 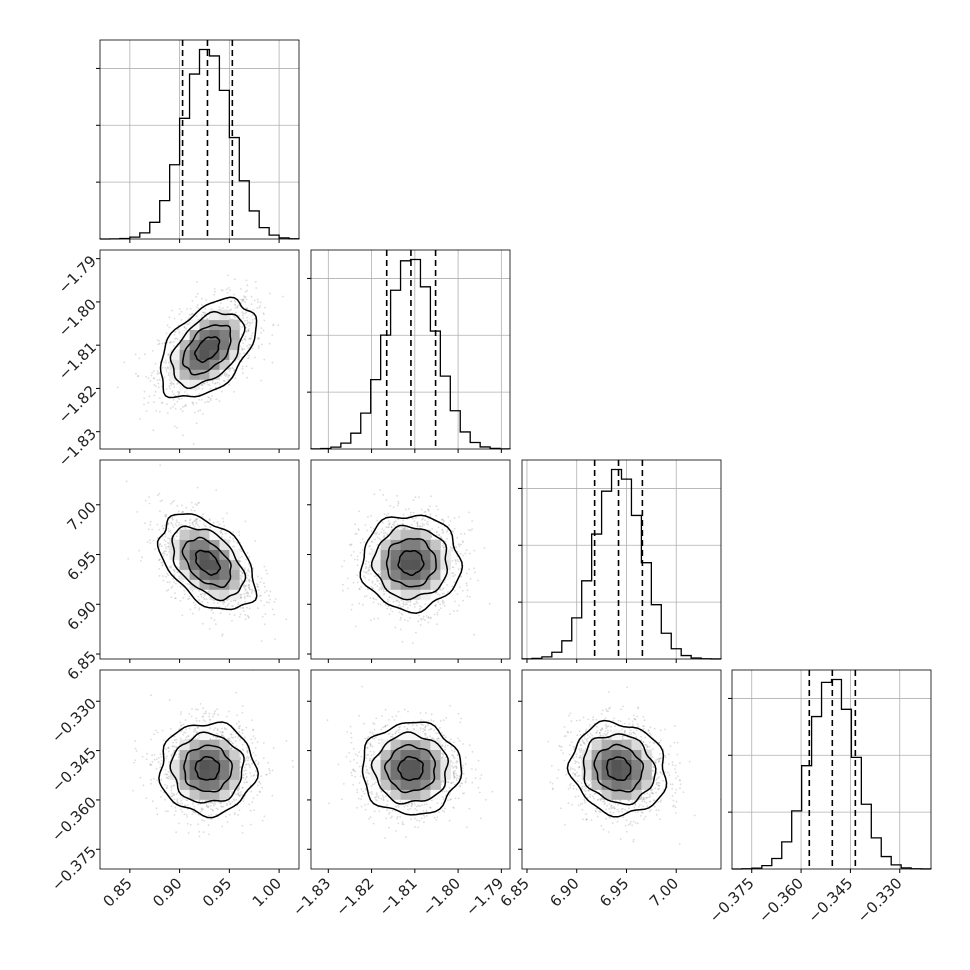 What do you see at coordinates (410, 349) in the screenshot?
I see `panel-background` at bounding box center [410, 349].